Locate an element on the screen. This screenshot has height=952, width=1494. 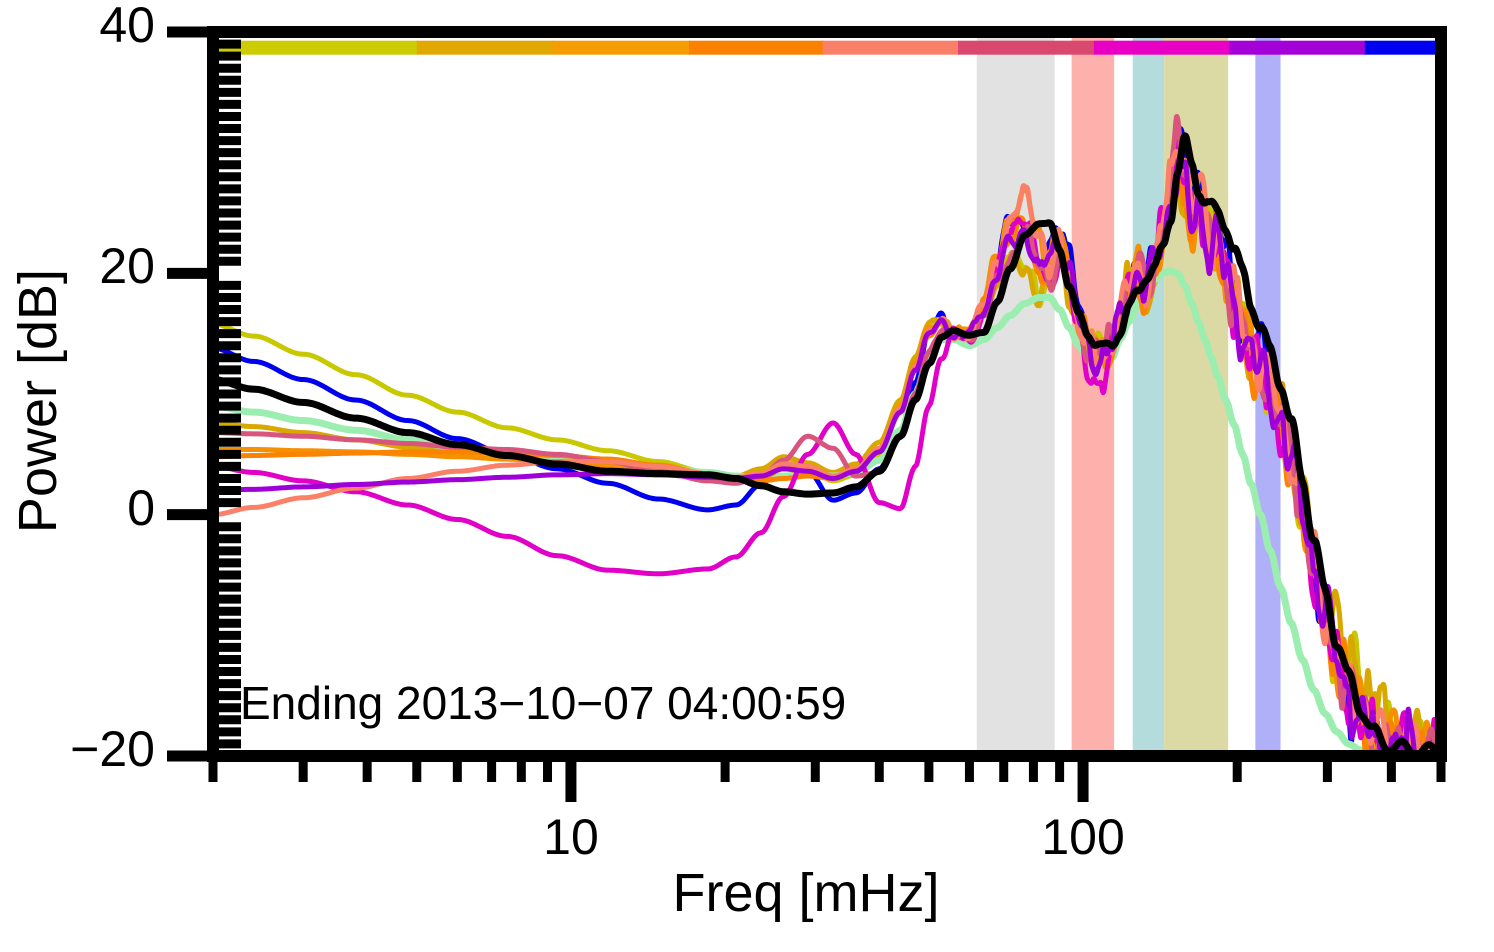
y-tick-label-minus20: −20 is located at coordinates (112, 749).